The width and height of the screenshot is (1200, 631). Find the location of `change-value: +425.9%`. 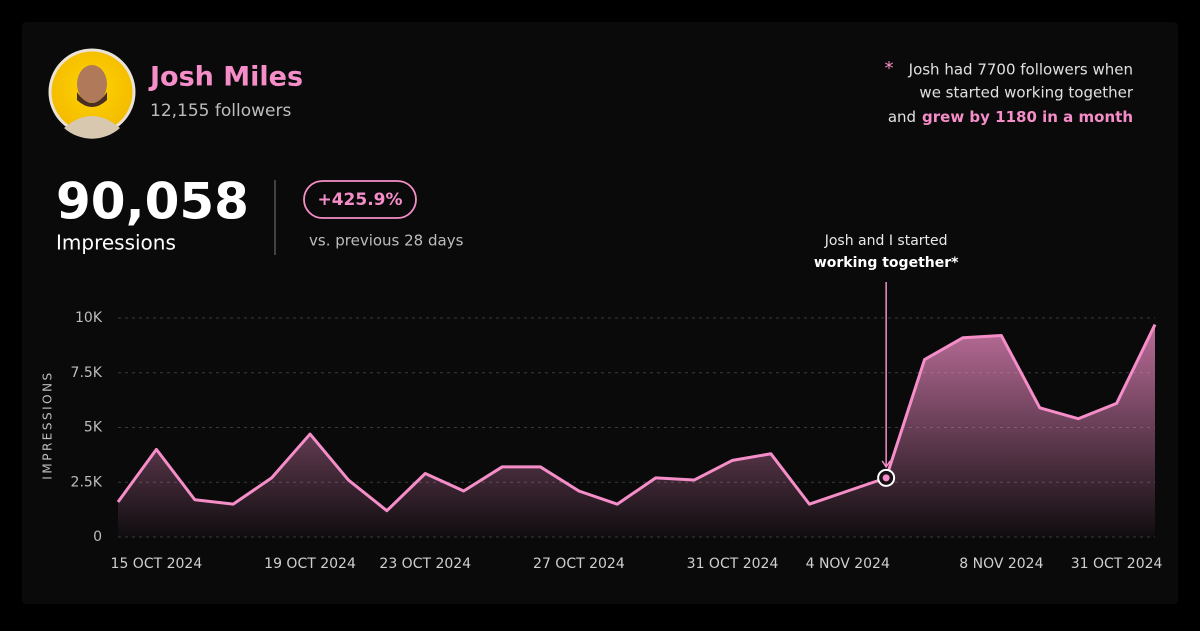

change-value: +425.9% is located at coordinates (359, 200).